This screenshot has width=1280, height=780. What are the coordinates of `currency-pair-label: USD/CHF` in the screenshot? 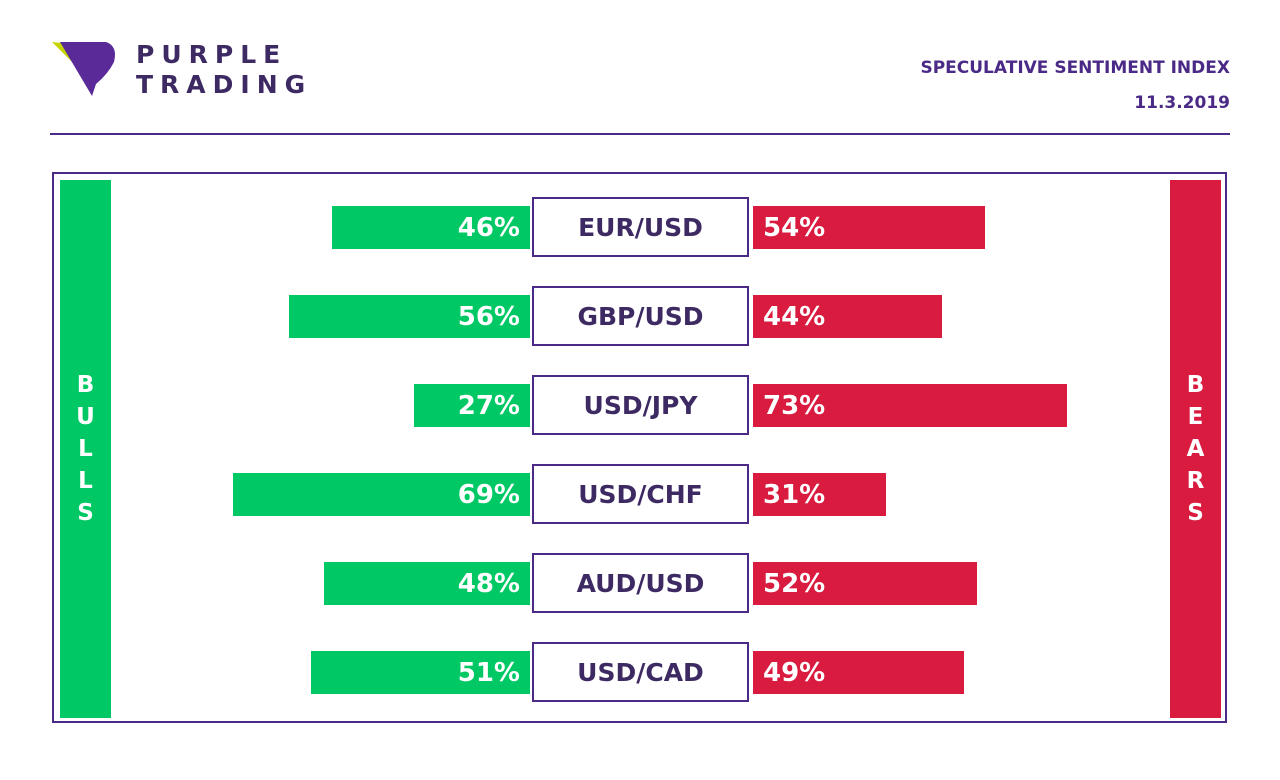 It's located at (640, 494).